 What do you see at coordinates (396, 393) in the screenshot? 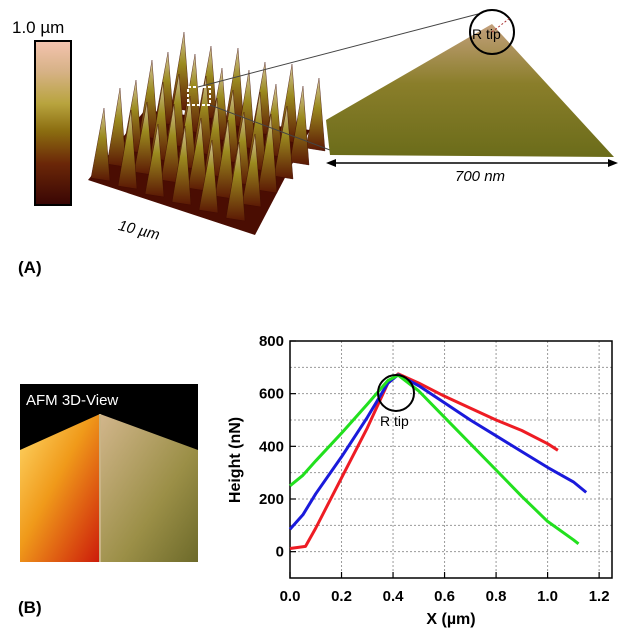
I see `tip-circle-chart` at bounding box center [396, 393].